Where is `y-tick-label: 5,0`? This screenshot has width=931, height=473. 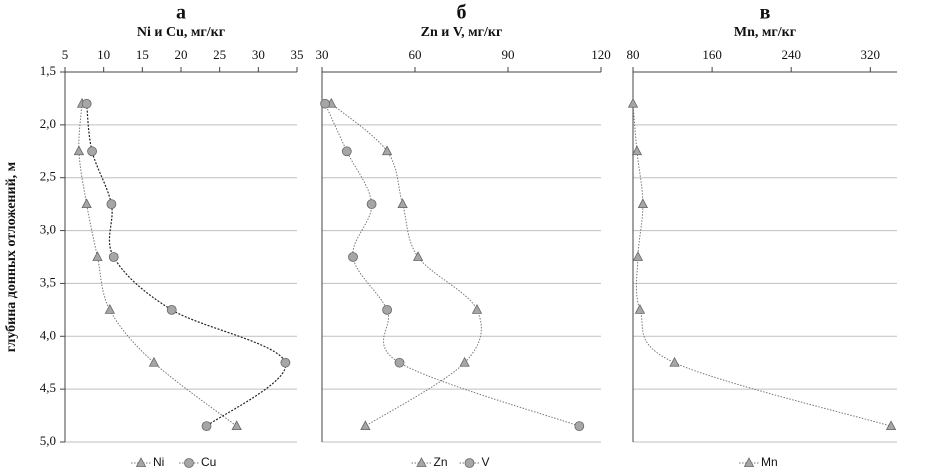 y-tick-label: 5,0 is located at coordinates (48, 440).